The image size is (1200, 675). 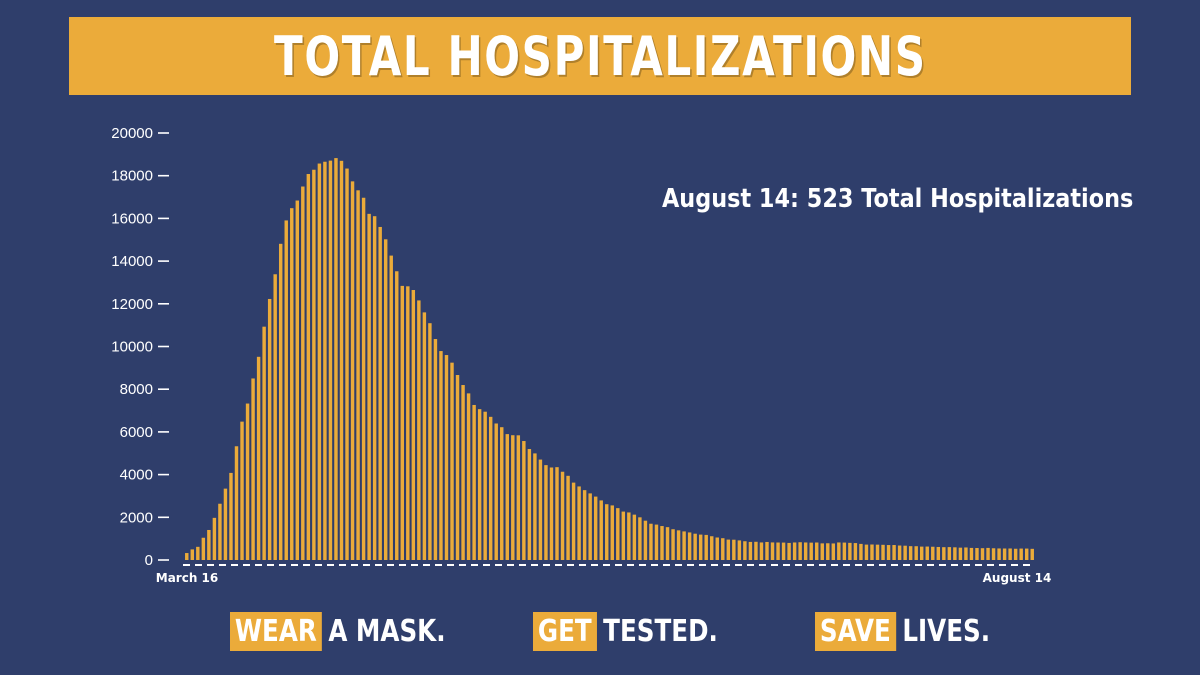 What do you see at coordinates (898, 199) in the screenshot?
I see `latest-value-annotation: August 14: 523 Total Hospitalizations` at bounding box center [898, 199].